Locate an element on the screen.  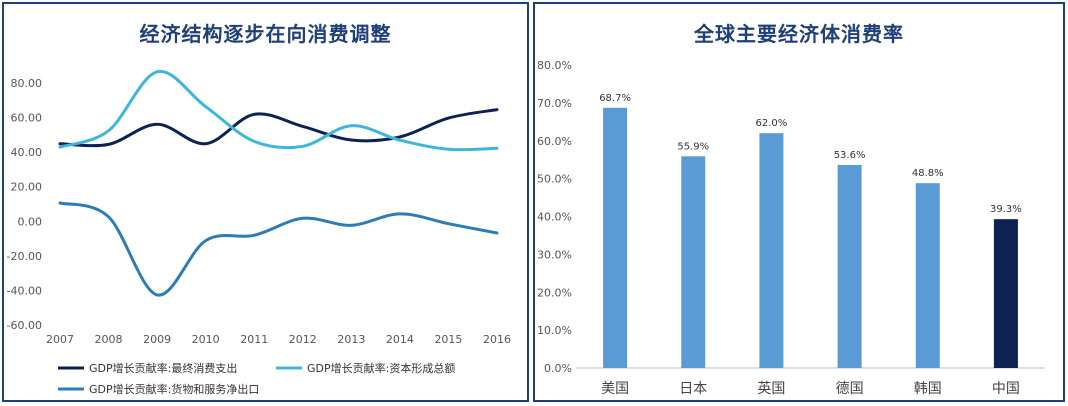
x-tick-label: 2016 is located at coordinates (497, 339).